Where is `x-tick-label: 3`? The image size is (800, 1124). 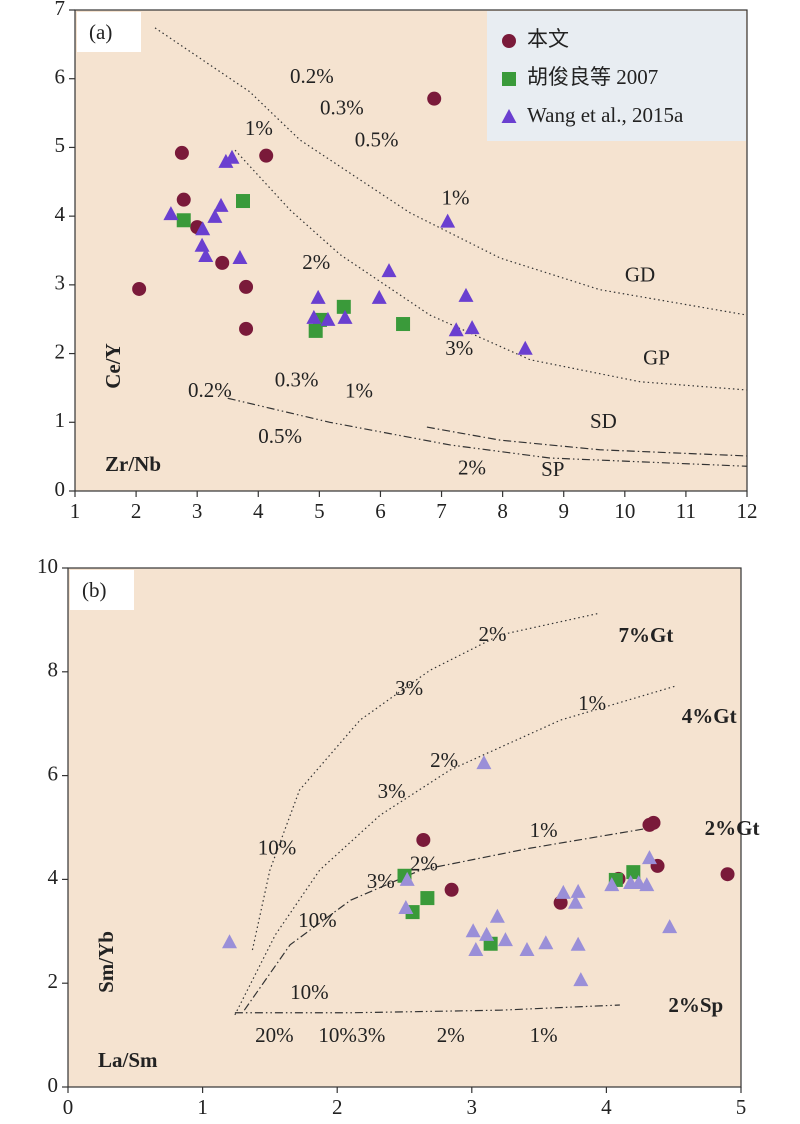 x-tick-label: 3 is located at coordinates (197, 511).